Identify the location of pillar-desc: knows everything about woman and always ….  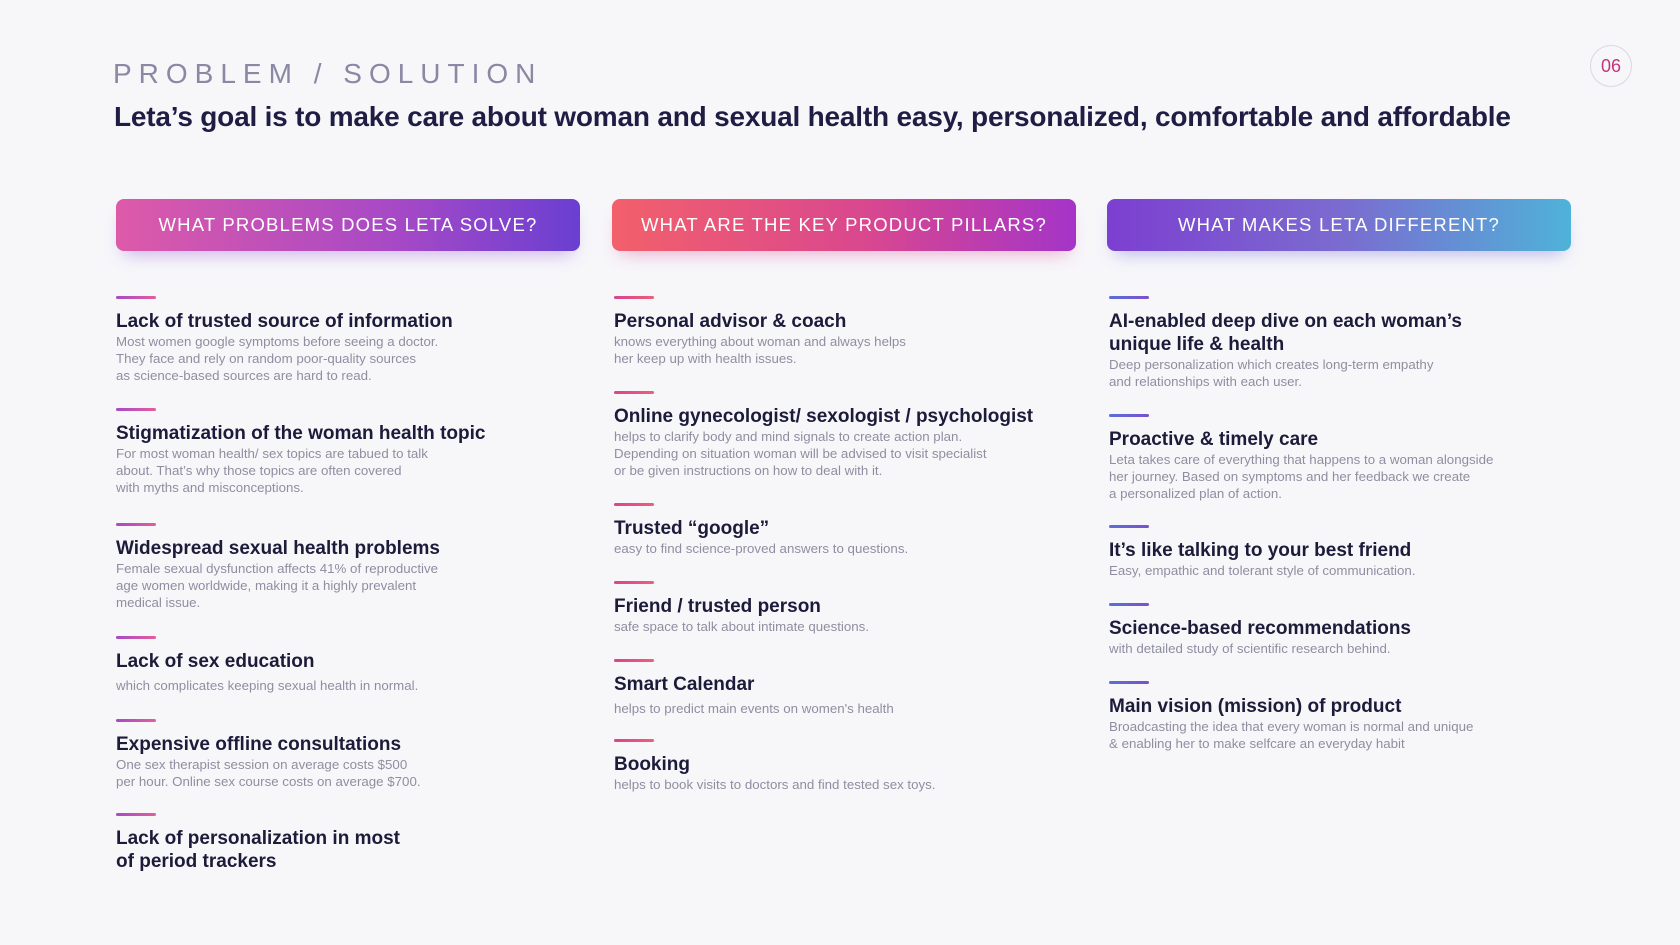
(760, 350).